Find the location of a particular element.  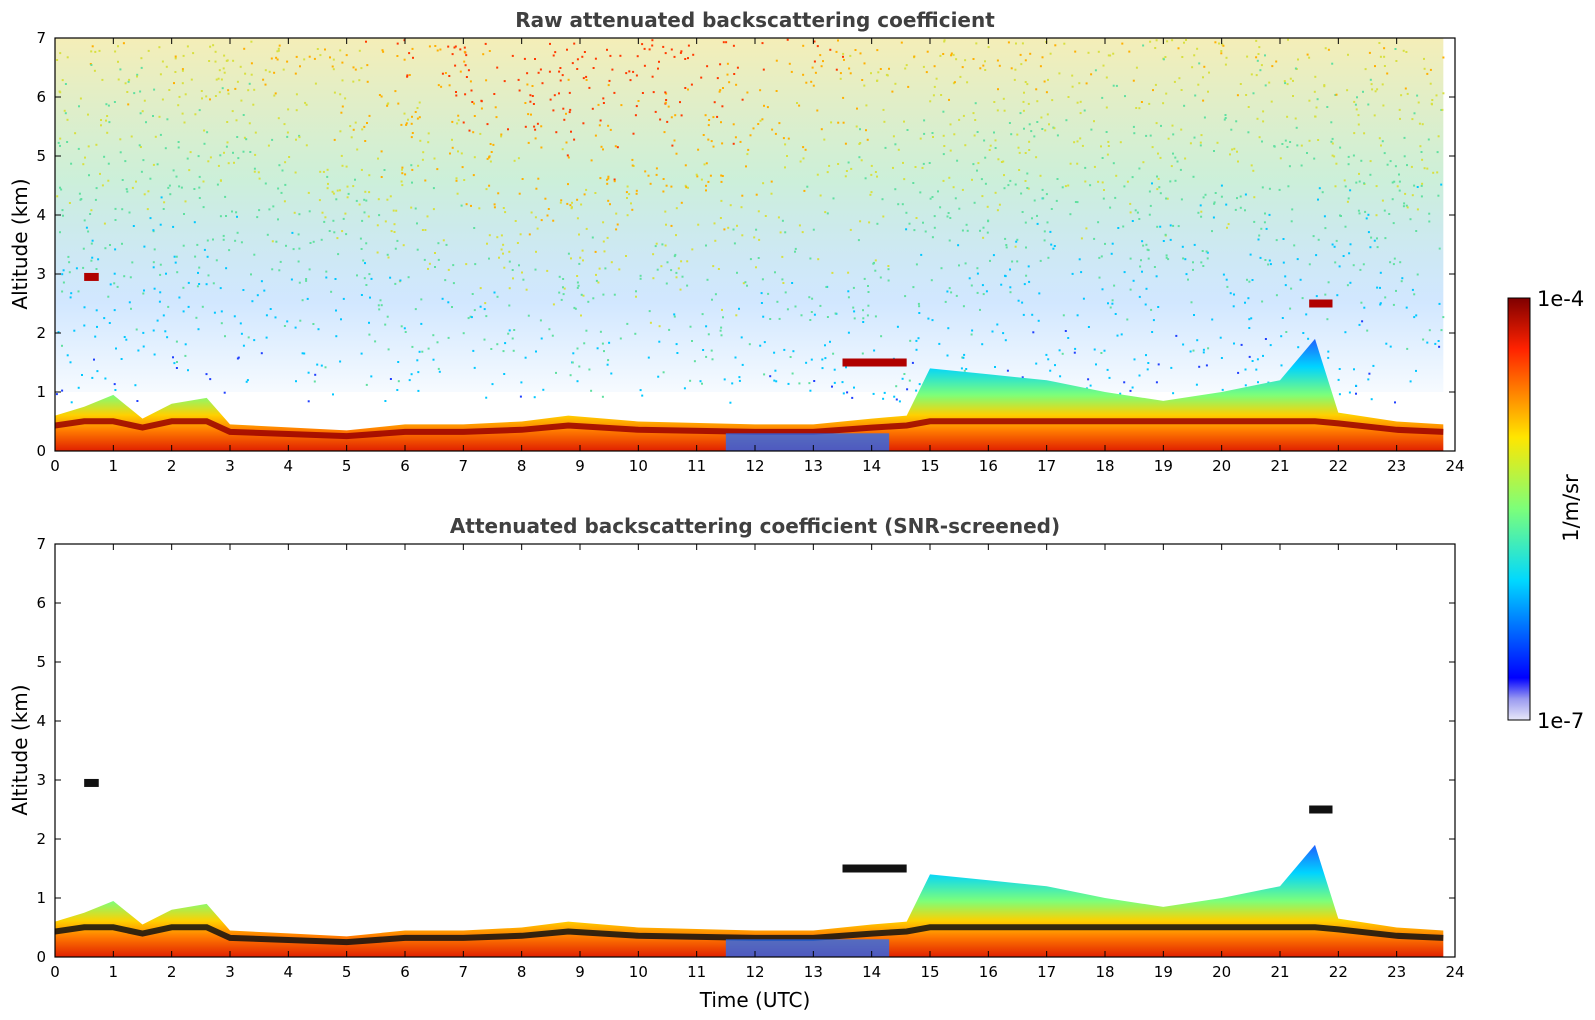

x-tick-label: 19 is located at coordinates (1163, 466).